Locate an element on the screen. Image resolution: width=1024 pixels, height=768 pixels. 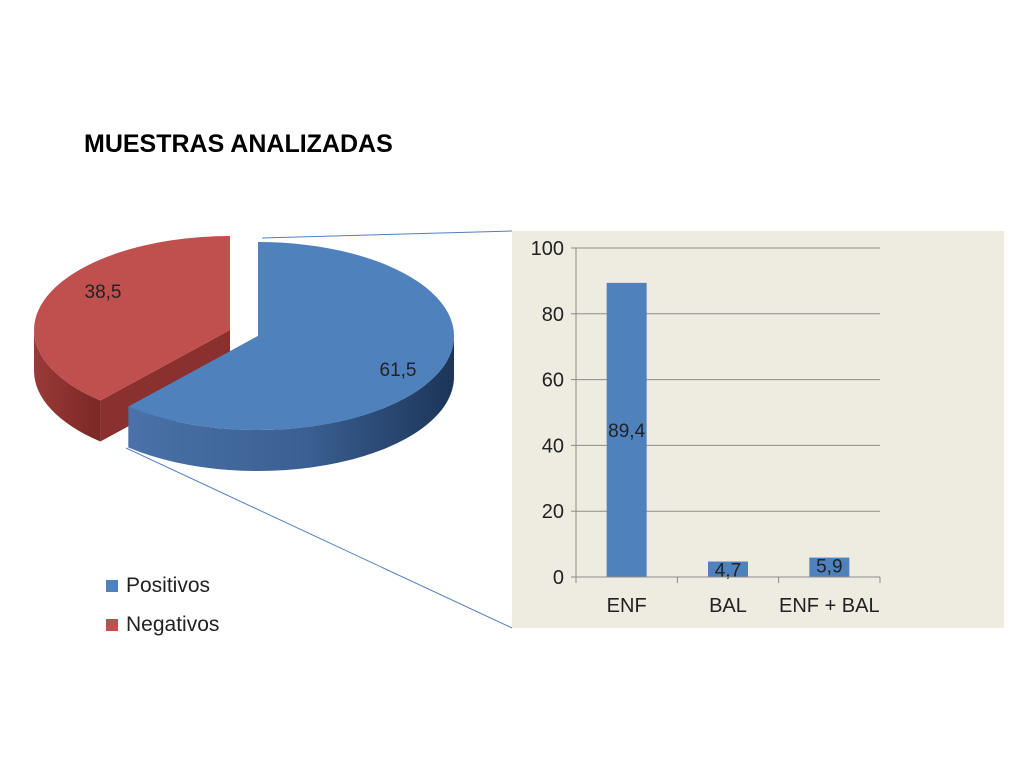
chart-title: MUESTRAS ANALIZADAS is located at coordinates (238, 144).